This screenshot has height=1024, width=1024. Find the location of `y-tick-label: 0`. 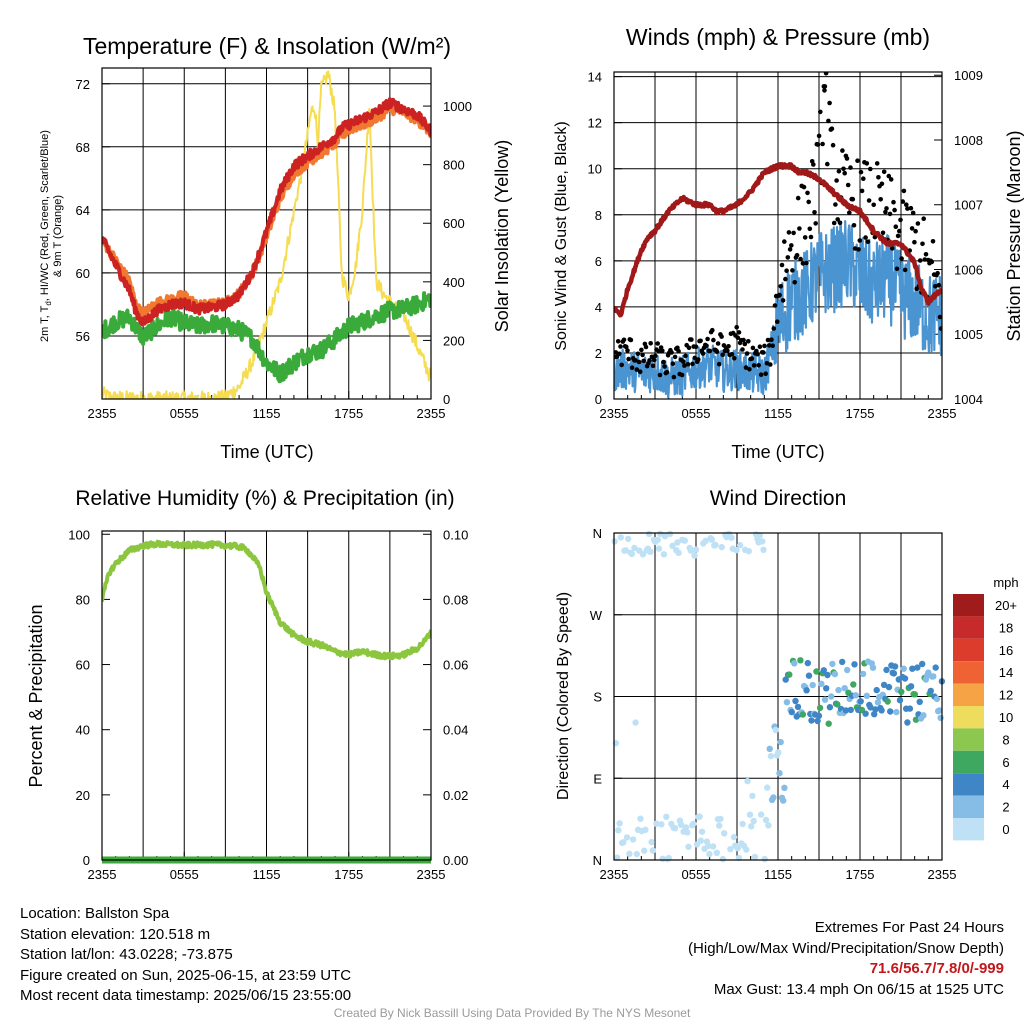

y-tick-label: 0 is located at coordinates (86, 860).